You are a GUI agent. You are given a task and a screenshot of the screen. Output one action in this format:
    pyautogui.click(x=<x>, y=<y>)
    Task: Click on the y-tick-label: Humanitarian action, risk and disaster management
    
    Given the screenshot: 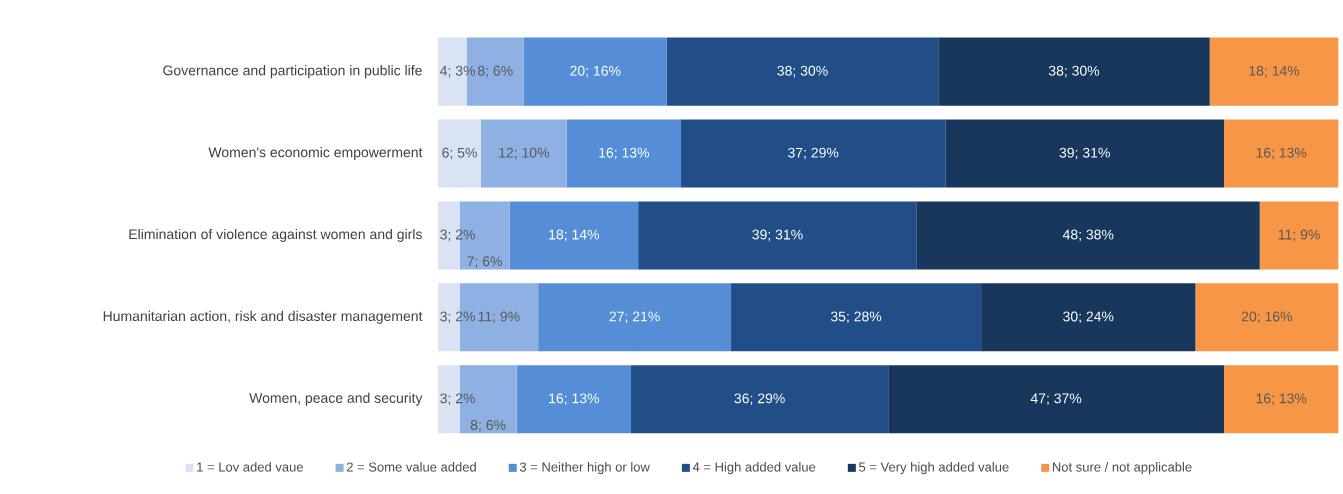 What is the action you would take?
    pyautogui.click(x=263, y=317)
    